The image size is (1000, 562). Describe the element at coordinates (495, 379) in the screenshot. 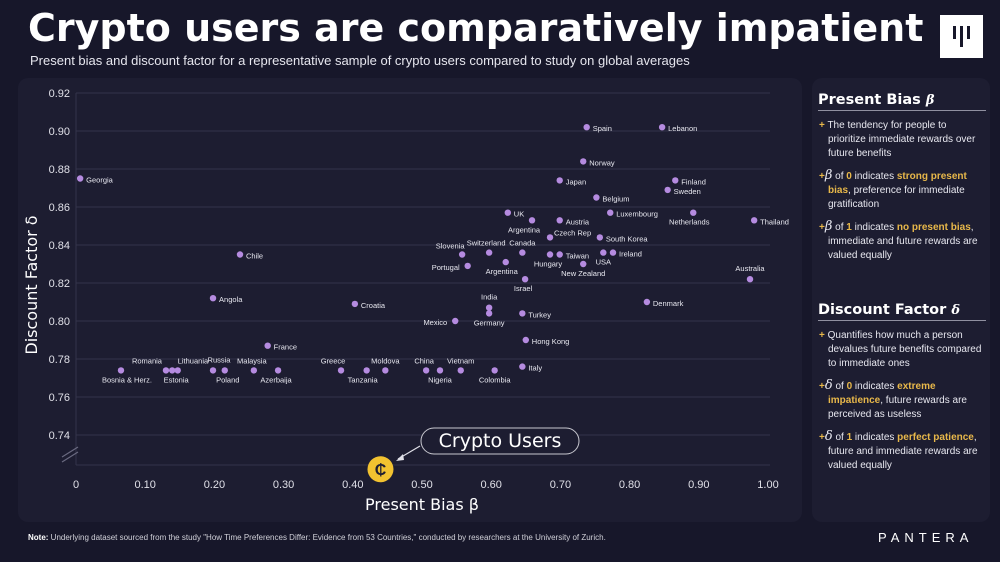

I see `point-label: Colombia` at that location.